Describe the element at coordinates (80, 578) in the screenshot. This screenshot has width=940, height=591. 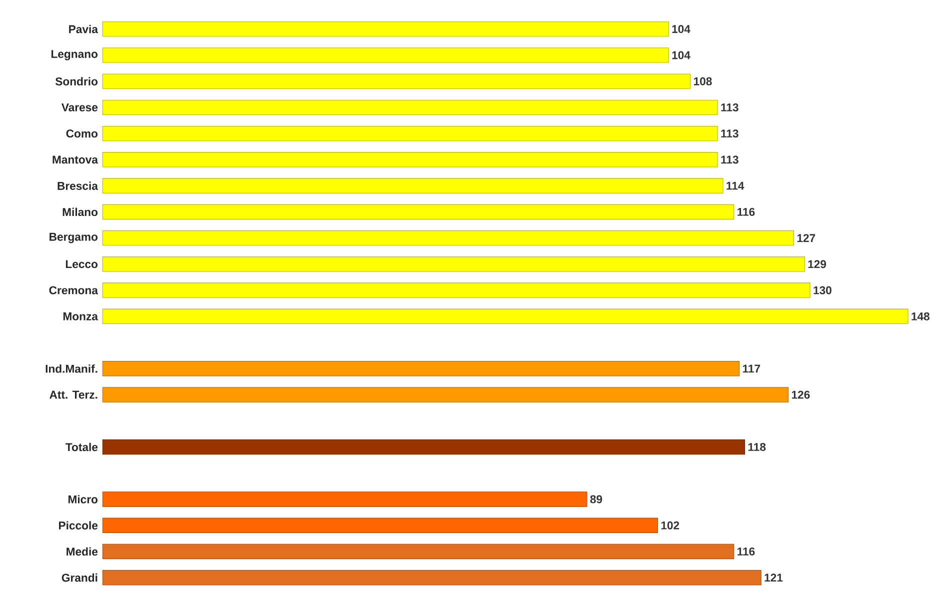
I see `y-tick-label: Grandi` at that location.